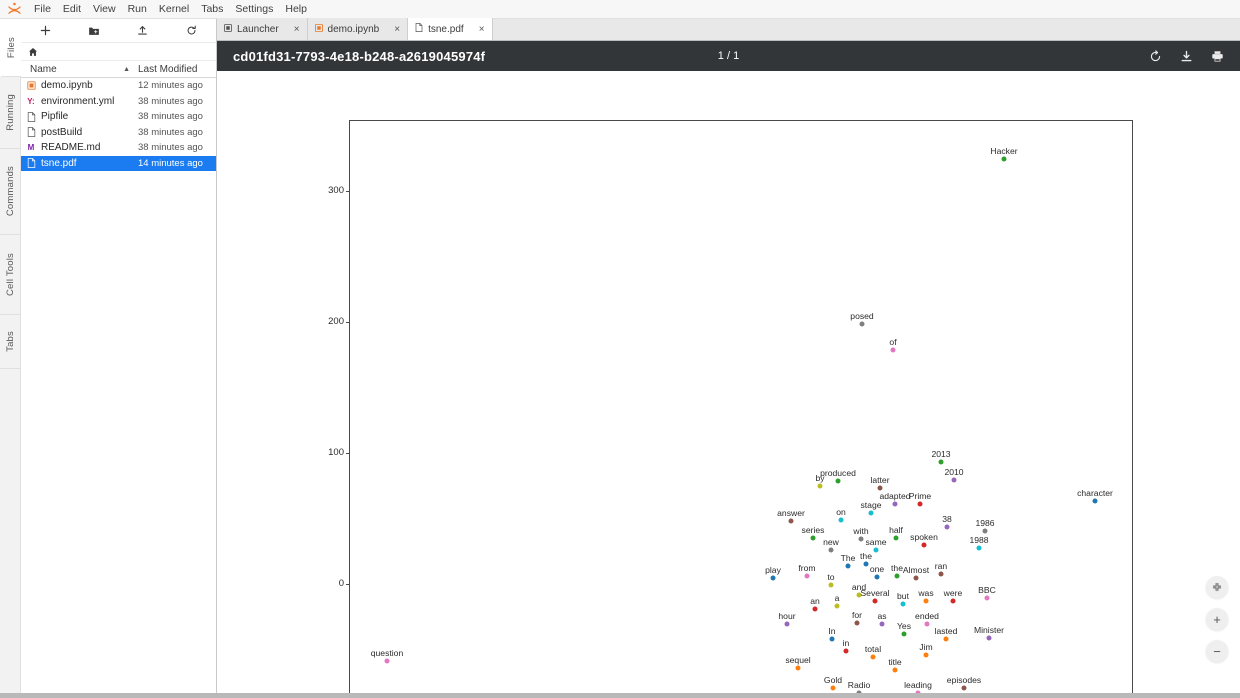  Describe the element at coordinates (143, 31) in the screenshot. I see `upload-icon` at that location.